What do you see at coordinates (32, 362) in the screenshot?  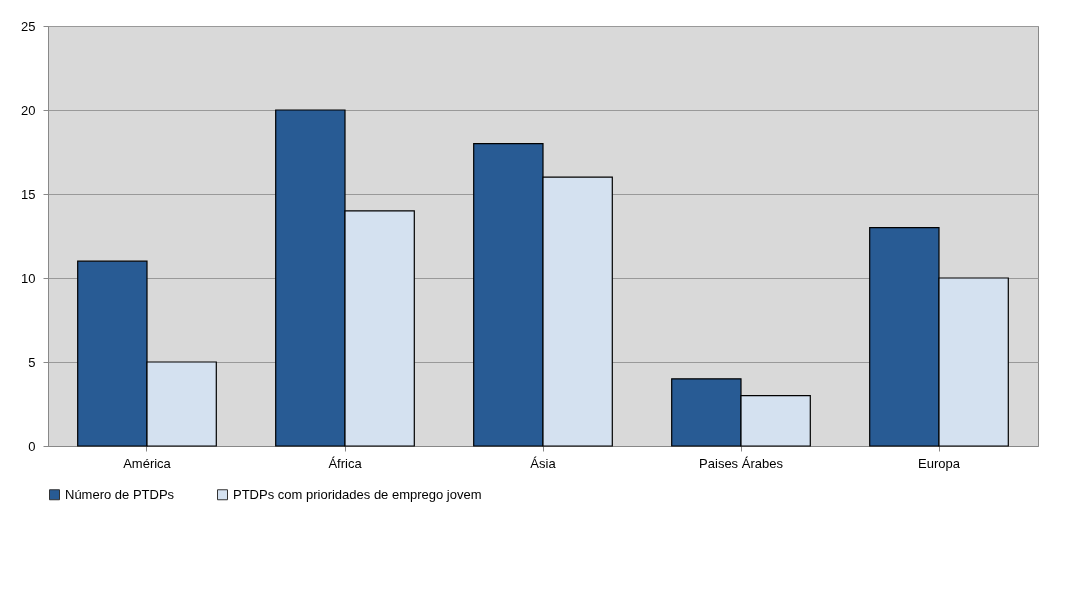 I see `y-tick-label: 5` at bounding box center [32, 362].